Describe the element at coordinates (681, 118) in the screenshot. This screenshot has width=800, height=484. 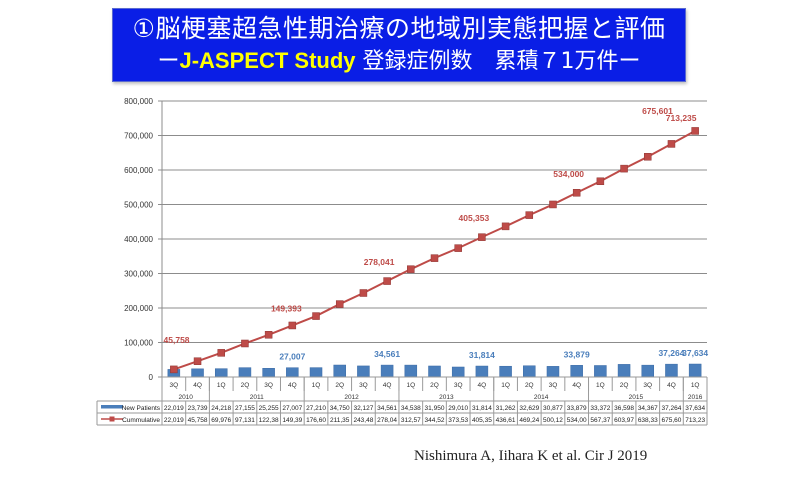
I see `cumulative-data-label: 713,235` at that location.